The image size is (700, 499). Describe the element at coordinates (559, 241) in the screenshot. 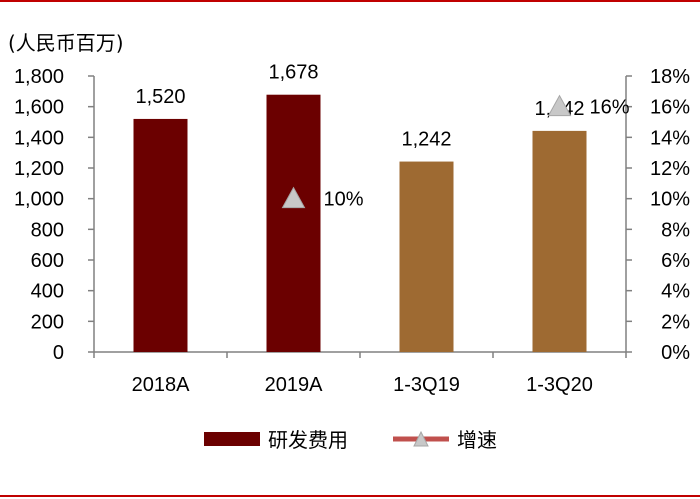

I see `bar-1-3Q20` at that location.